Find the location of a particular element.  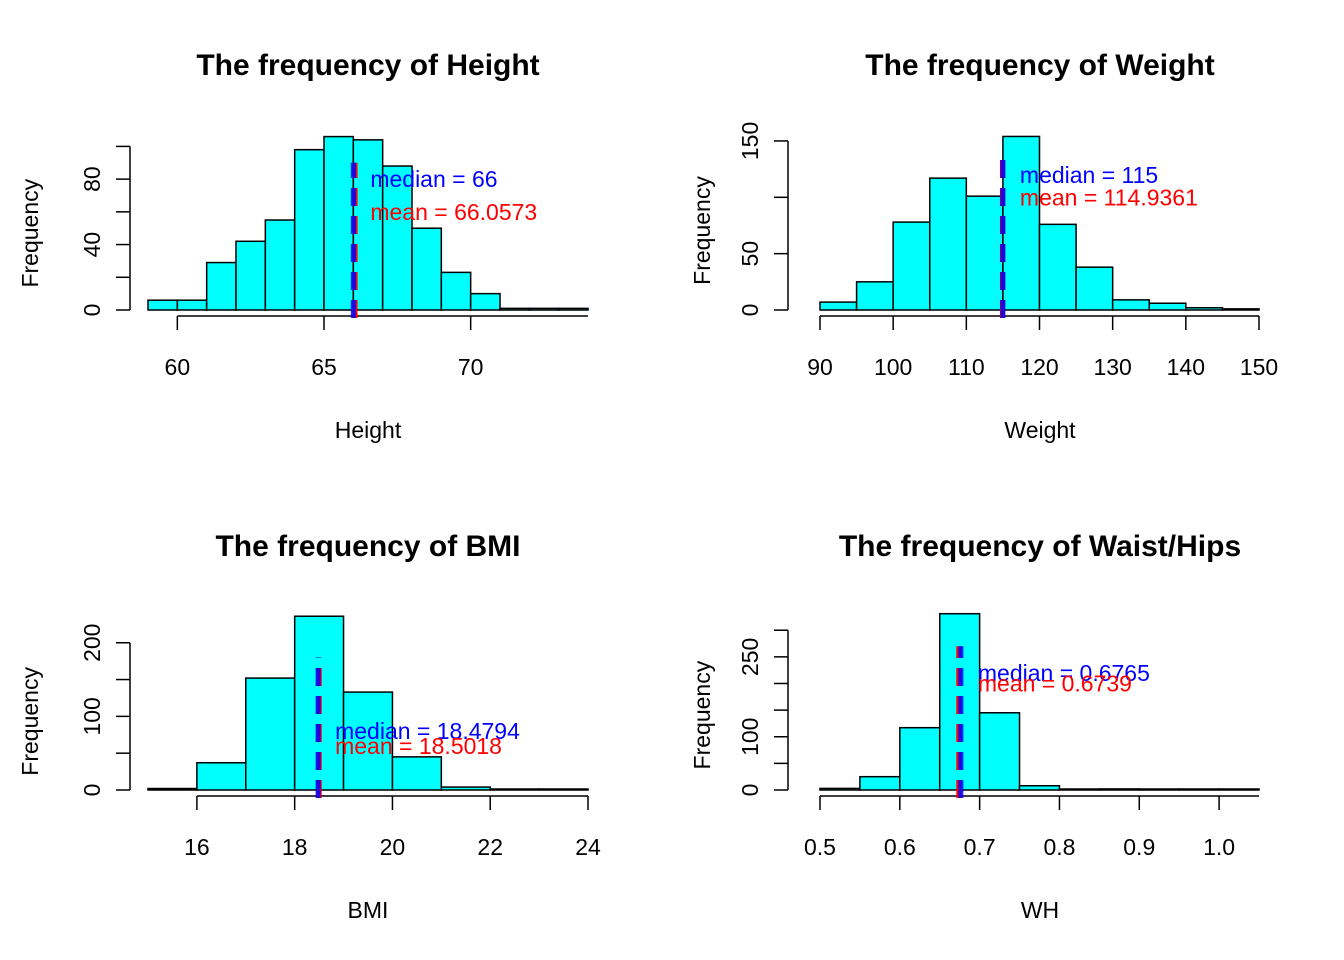

chart-title: The frequency of BMI is located at coordinates (367, 546).